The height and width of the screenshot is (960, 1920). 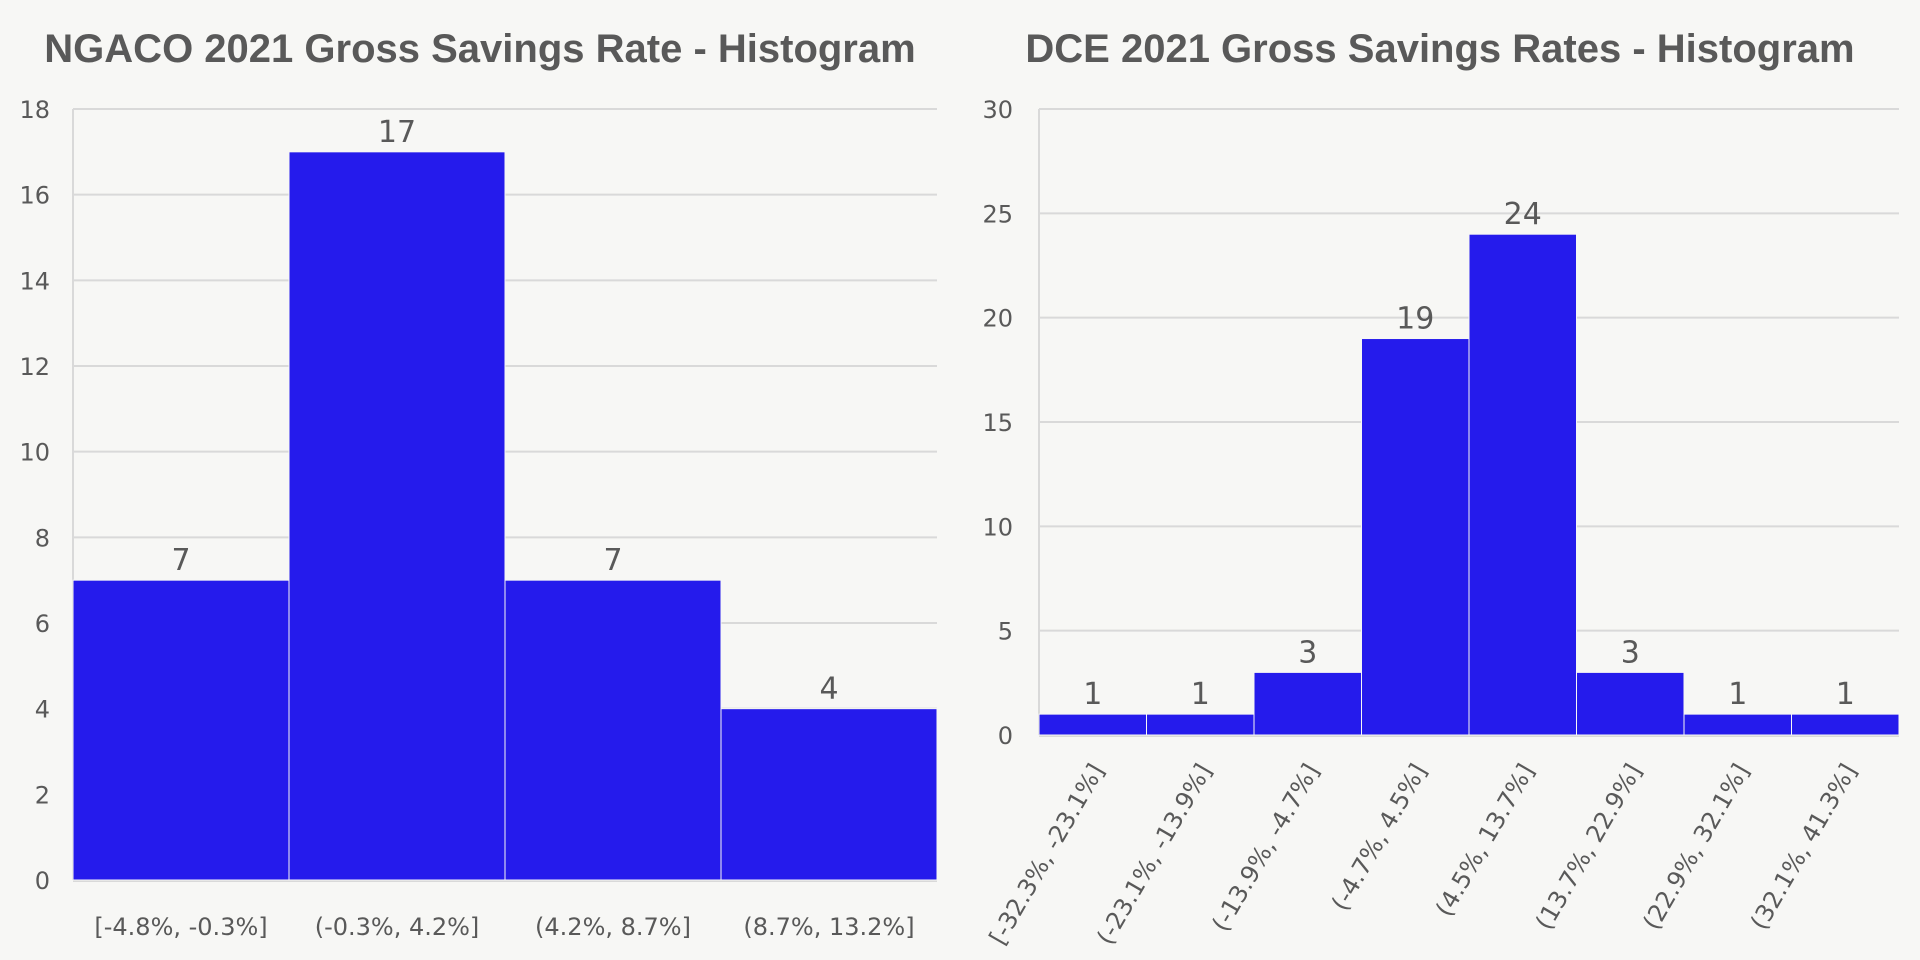 What do you see at coordinates (613, 927) in the screenshot?
I see `x-tick-label: (4.2%, 8.7%]` at bounding box center [613, 927].